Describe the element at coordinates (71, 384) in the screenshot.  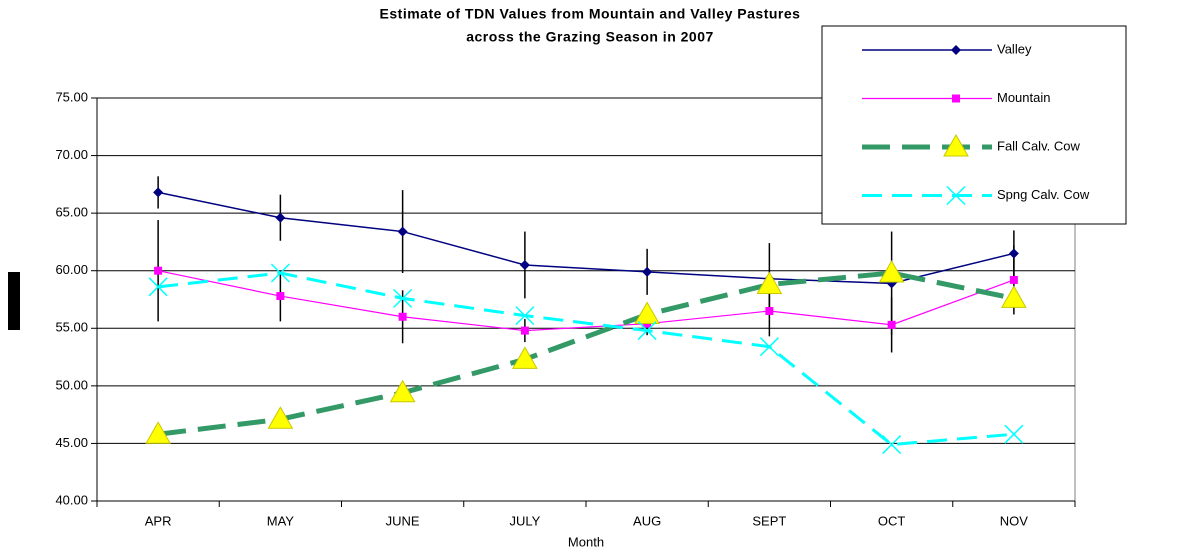
I see `y-tick-label: 50.00` at that location.